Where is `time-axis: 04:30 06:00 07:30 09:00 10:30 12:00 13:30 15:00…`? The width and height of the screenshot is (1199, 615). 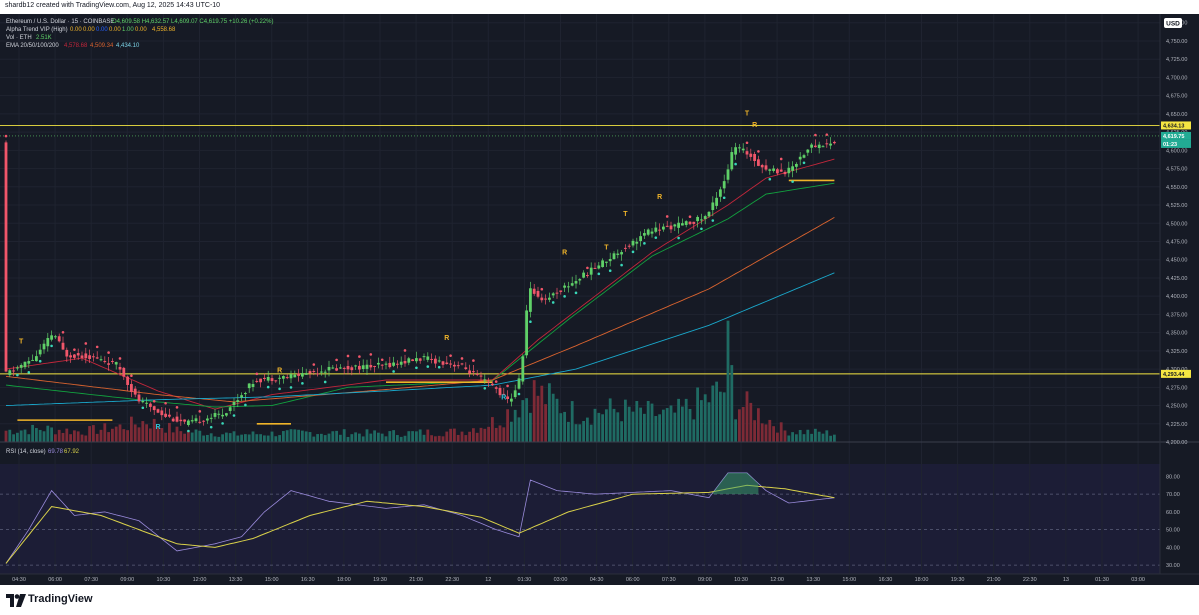
time-axis: 04:30 06:00 07:30 09:00 10:30 12:00 13:30 15:00… is located at coordinates (578, 580).